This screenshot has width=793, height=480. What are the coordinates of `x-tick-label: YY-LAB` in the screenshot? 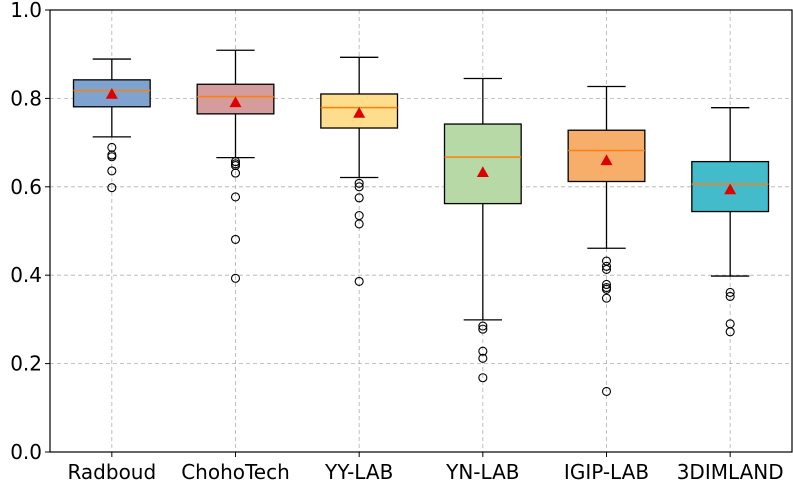 It's located at (358, 470).